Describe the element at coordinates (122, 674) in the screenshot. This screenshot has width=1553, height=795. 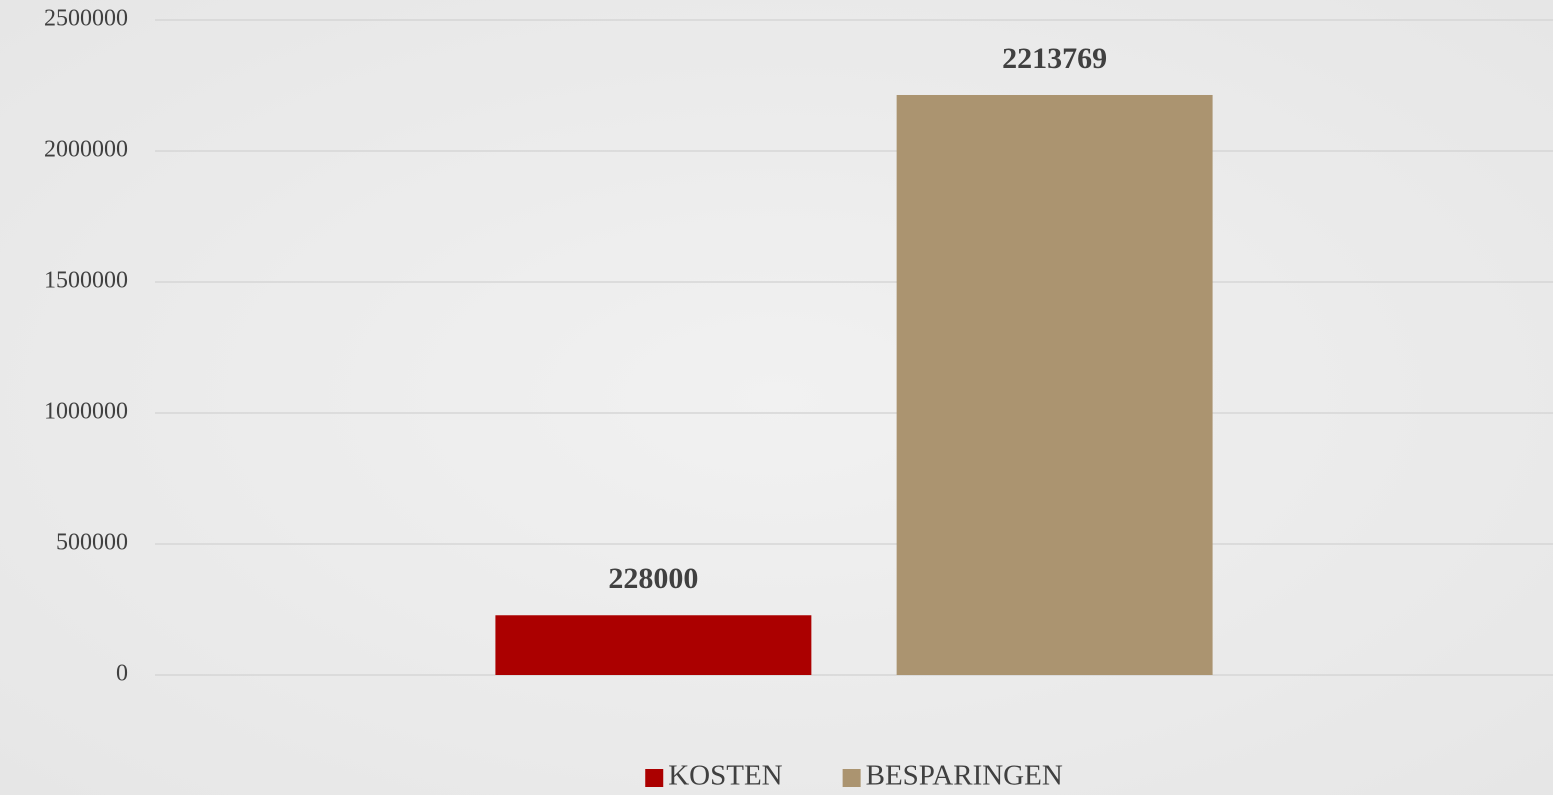
I see `y-tick-label: 0` at that location.